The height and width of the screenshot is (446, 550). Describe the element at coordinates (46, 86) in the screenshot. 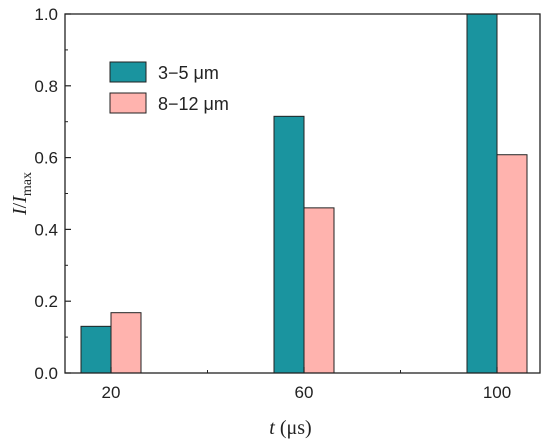

I see `y-tick-label: 0.8` at that location.